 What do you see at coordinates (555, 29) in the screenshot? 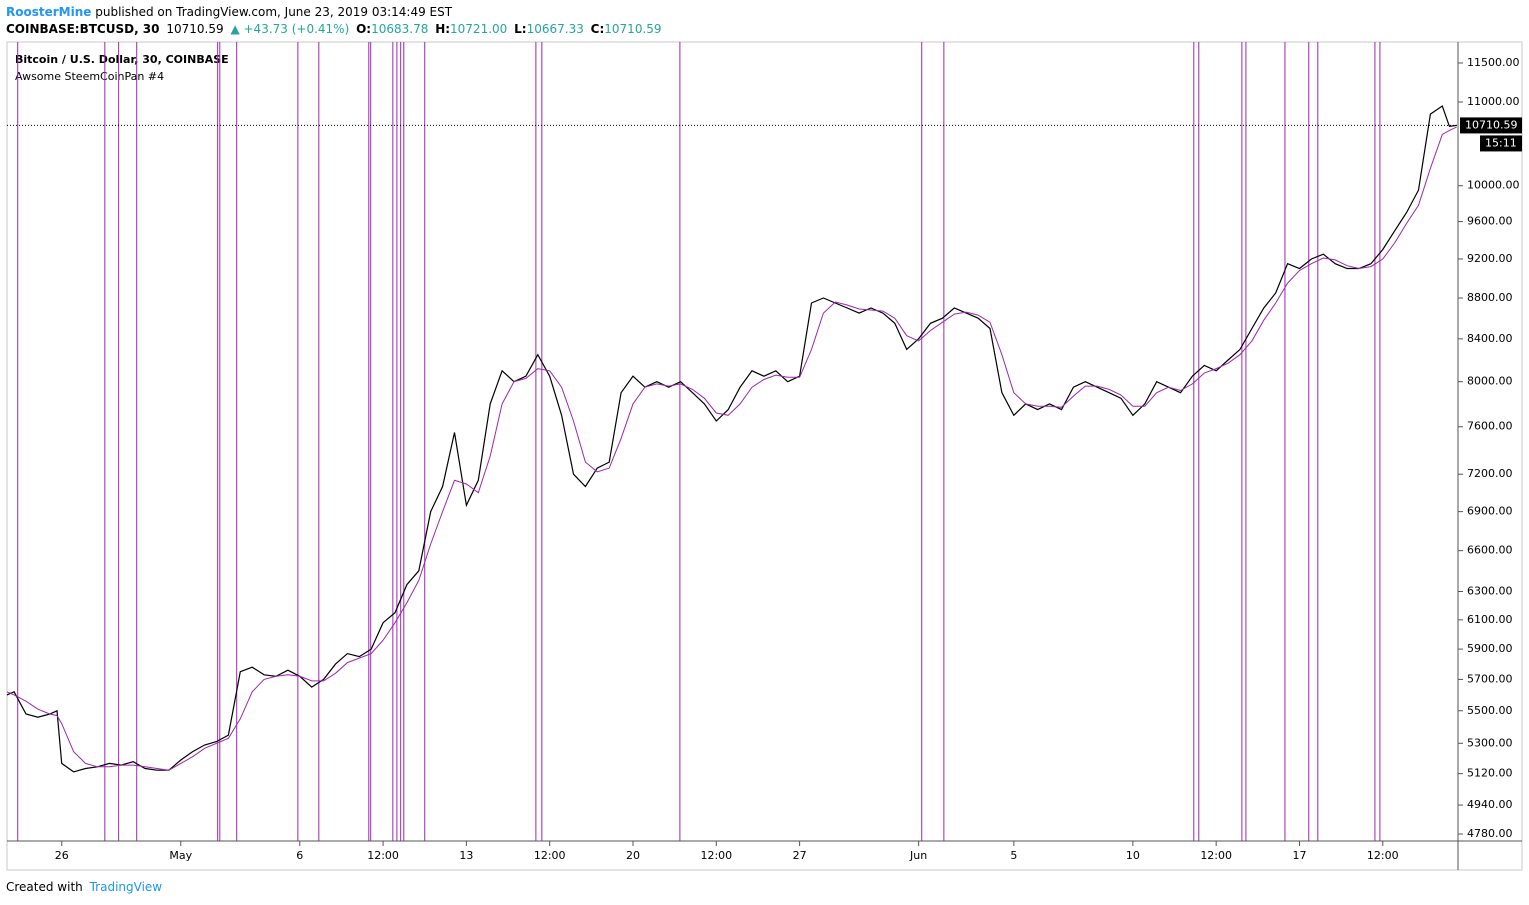
I see `low: 10667.33` at bounding box center [555, 29].